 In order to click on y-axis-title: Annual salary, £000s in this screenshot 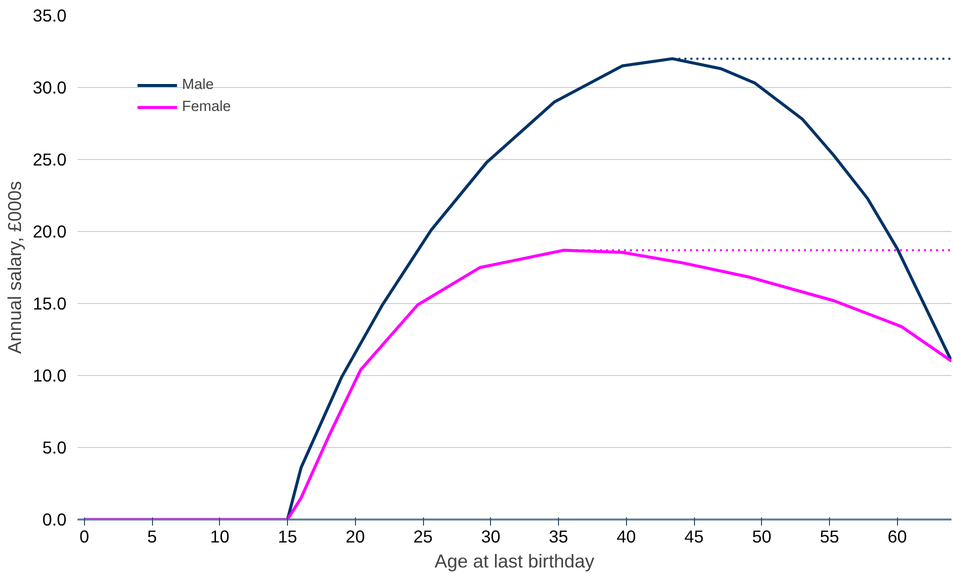, I will do `click(14, 267)`.